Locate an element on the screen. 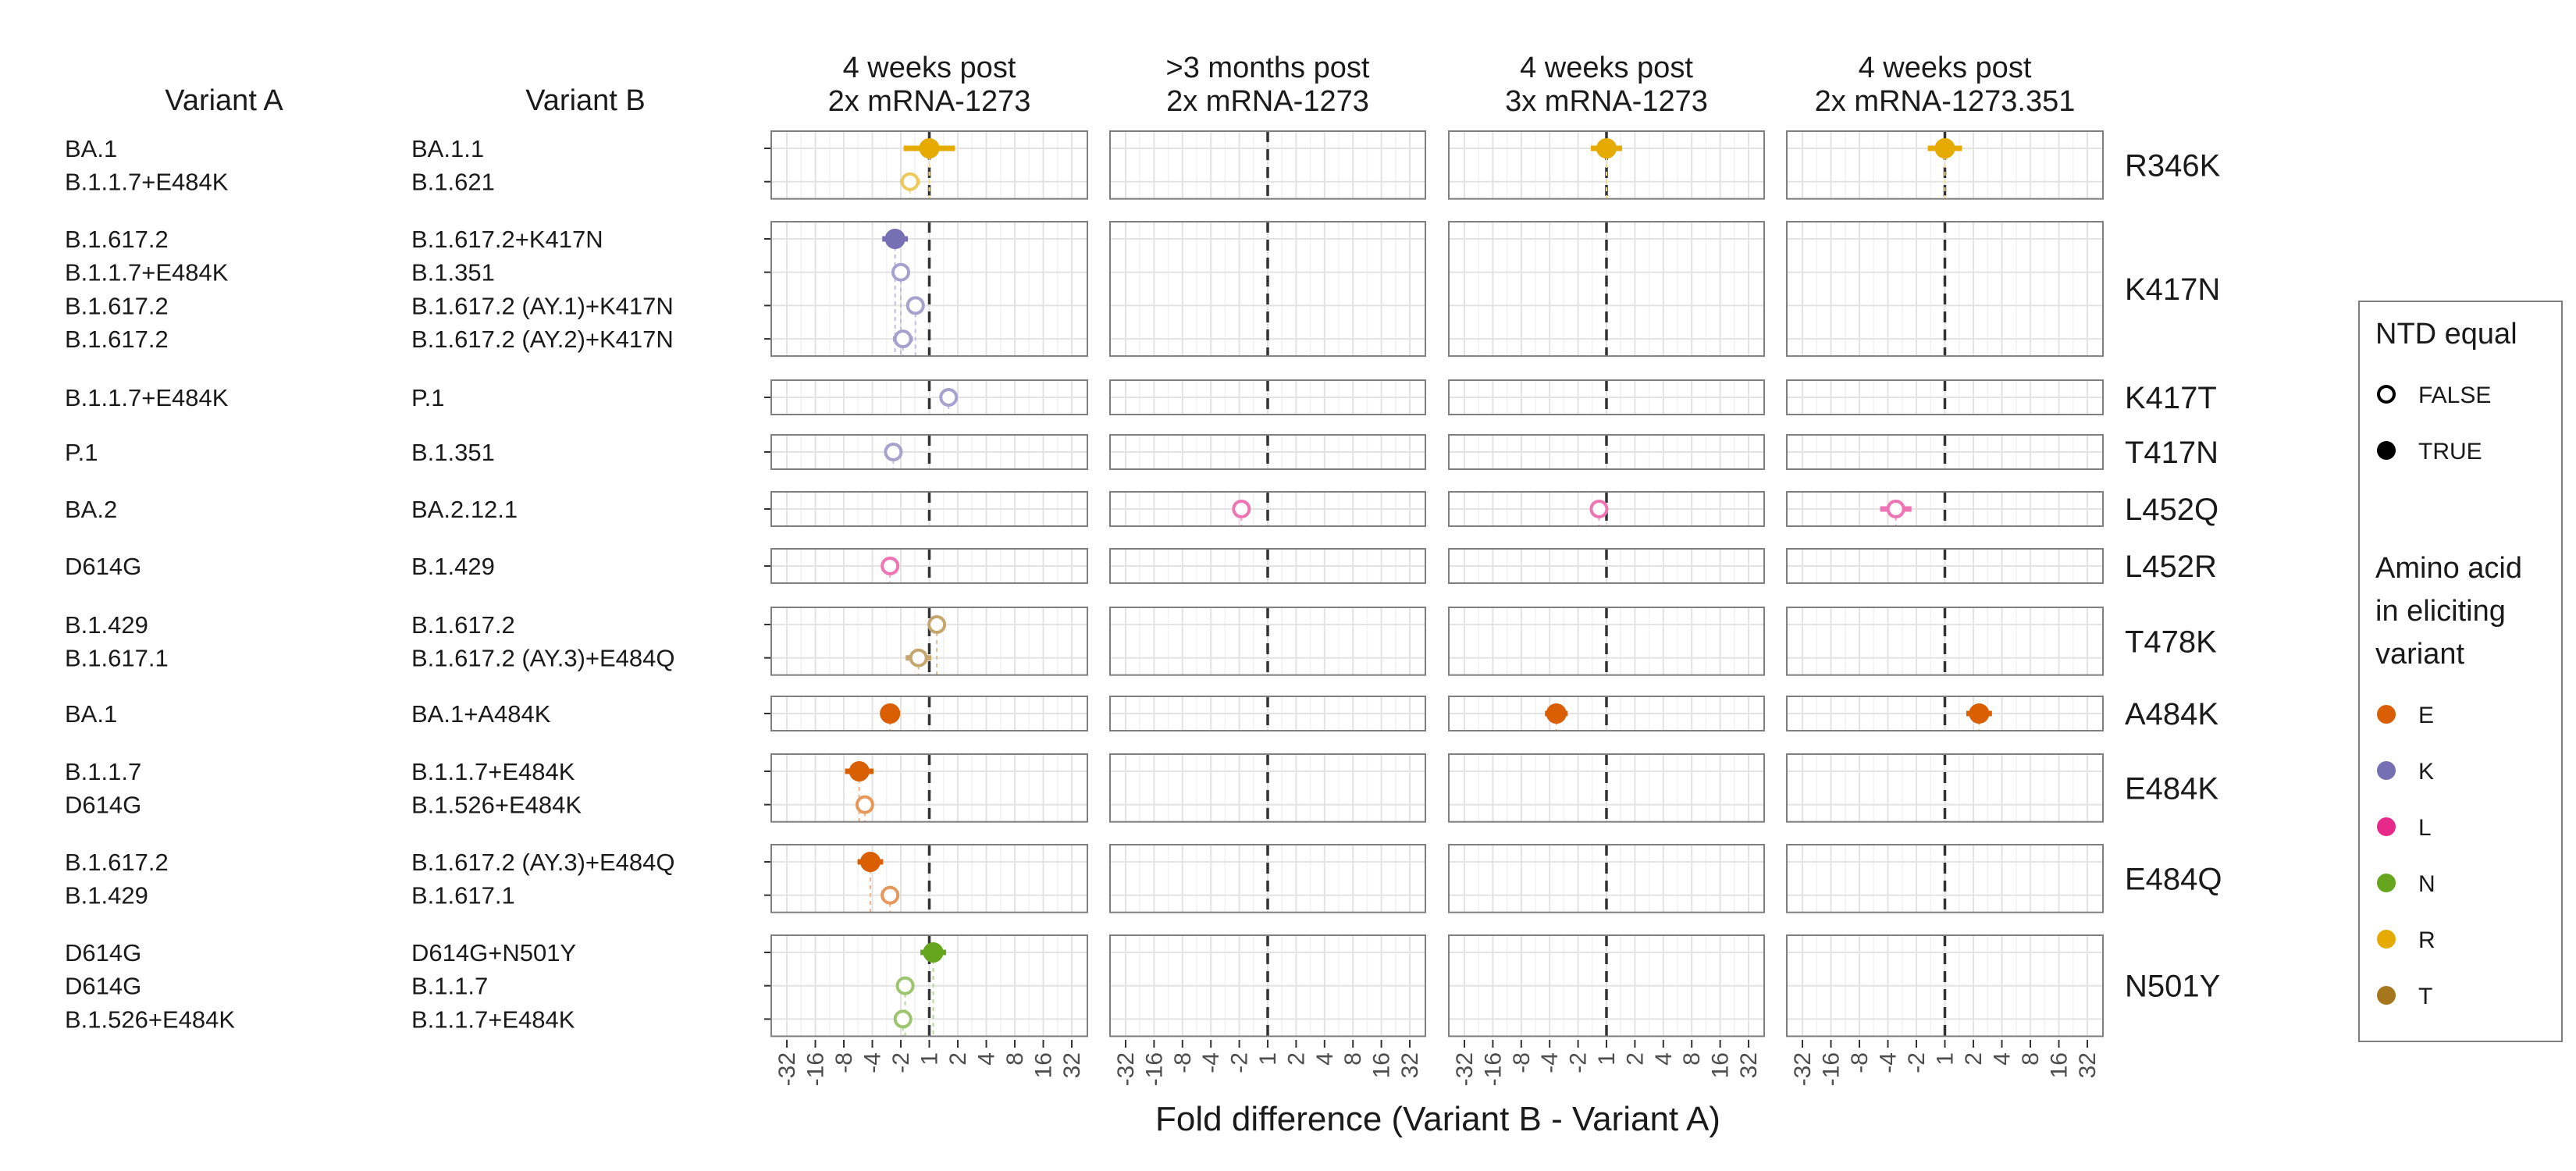 The height and width of the screenshot is (1171, 2576). variant-b-label: B.1.621 is located at coordinates (453, 182).